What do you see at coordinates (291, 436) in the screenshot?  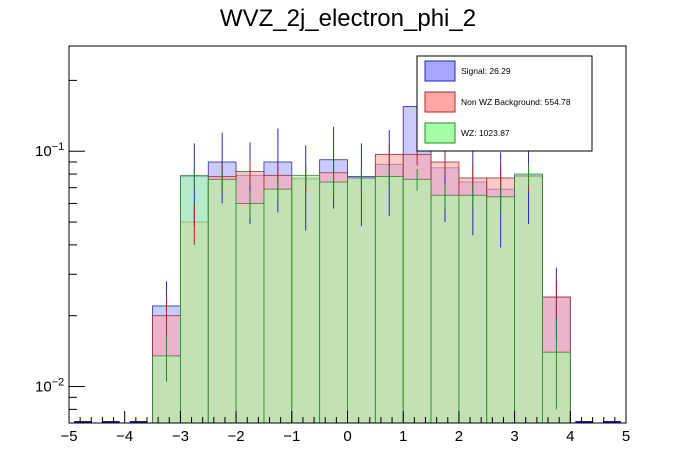 I see `x-tick-label: −1` at bounding box center [291, 436].